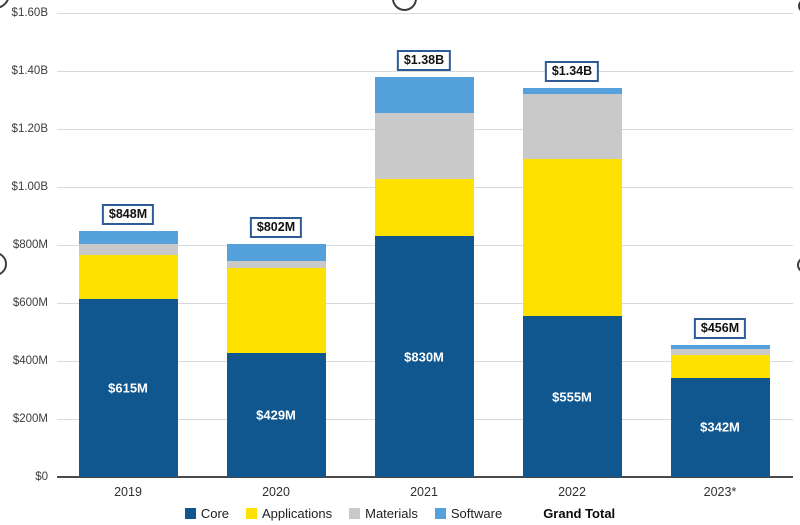 Image resolution: width=800 pixels, height=525 pixels. Describe the element at coordinates (572, 126) in the screenshot. I see `bar-segment-materials-2022` at that location.